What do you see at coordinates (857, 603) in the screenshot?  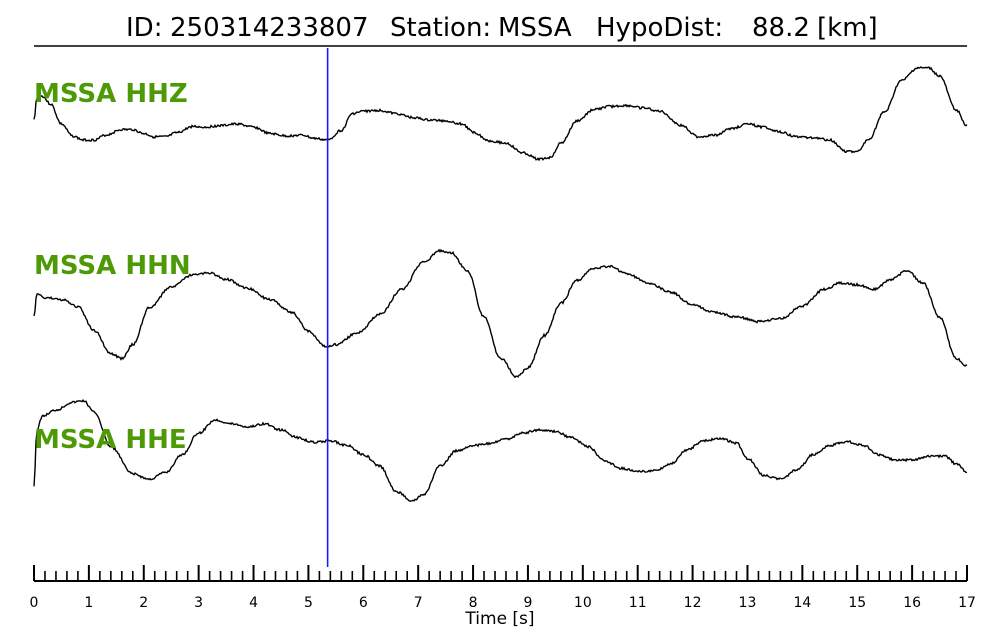 I see `x-tick-label: 15` at bounding box center [857, 603].